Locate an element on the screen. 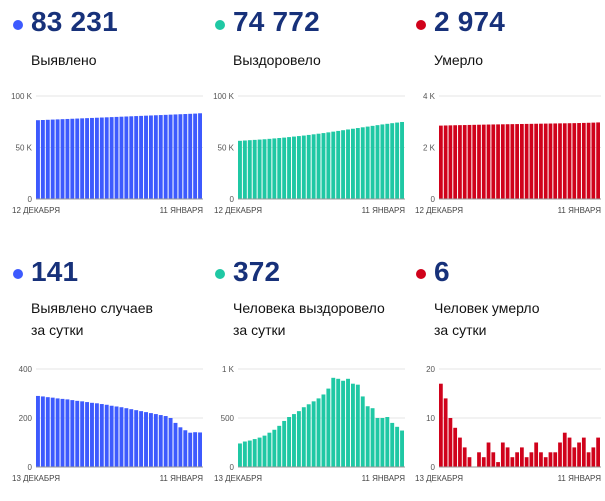 This screenshot has height=501, width=605. daily-recovered-label-1: Человека выздоровело is located at coordinates (309, 308).